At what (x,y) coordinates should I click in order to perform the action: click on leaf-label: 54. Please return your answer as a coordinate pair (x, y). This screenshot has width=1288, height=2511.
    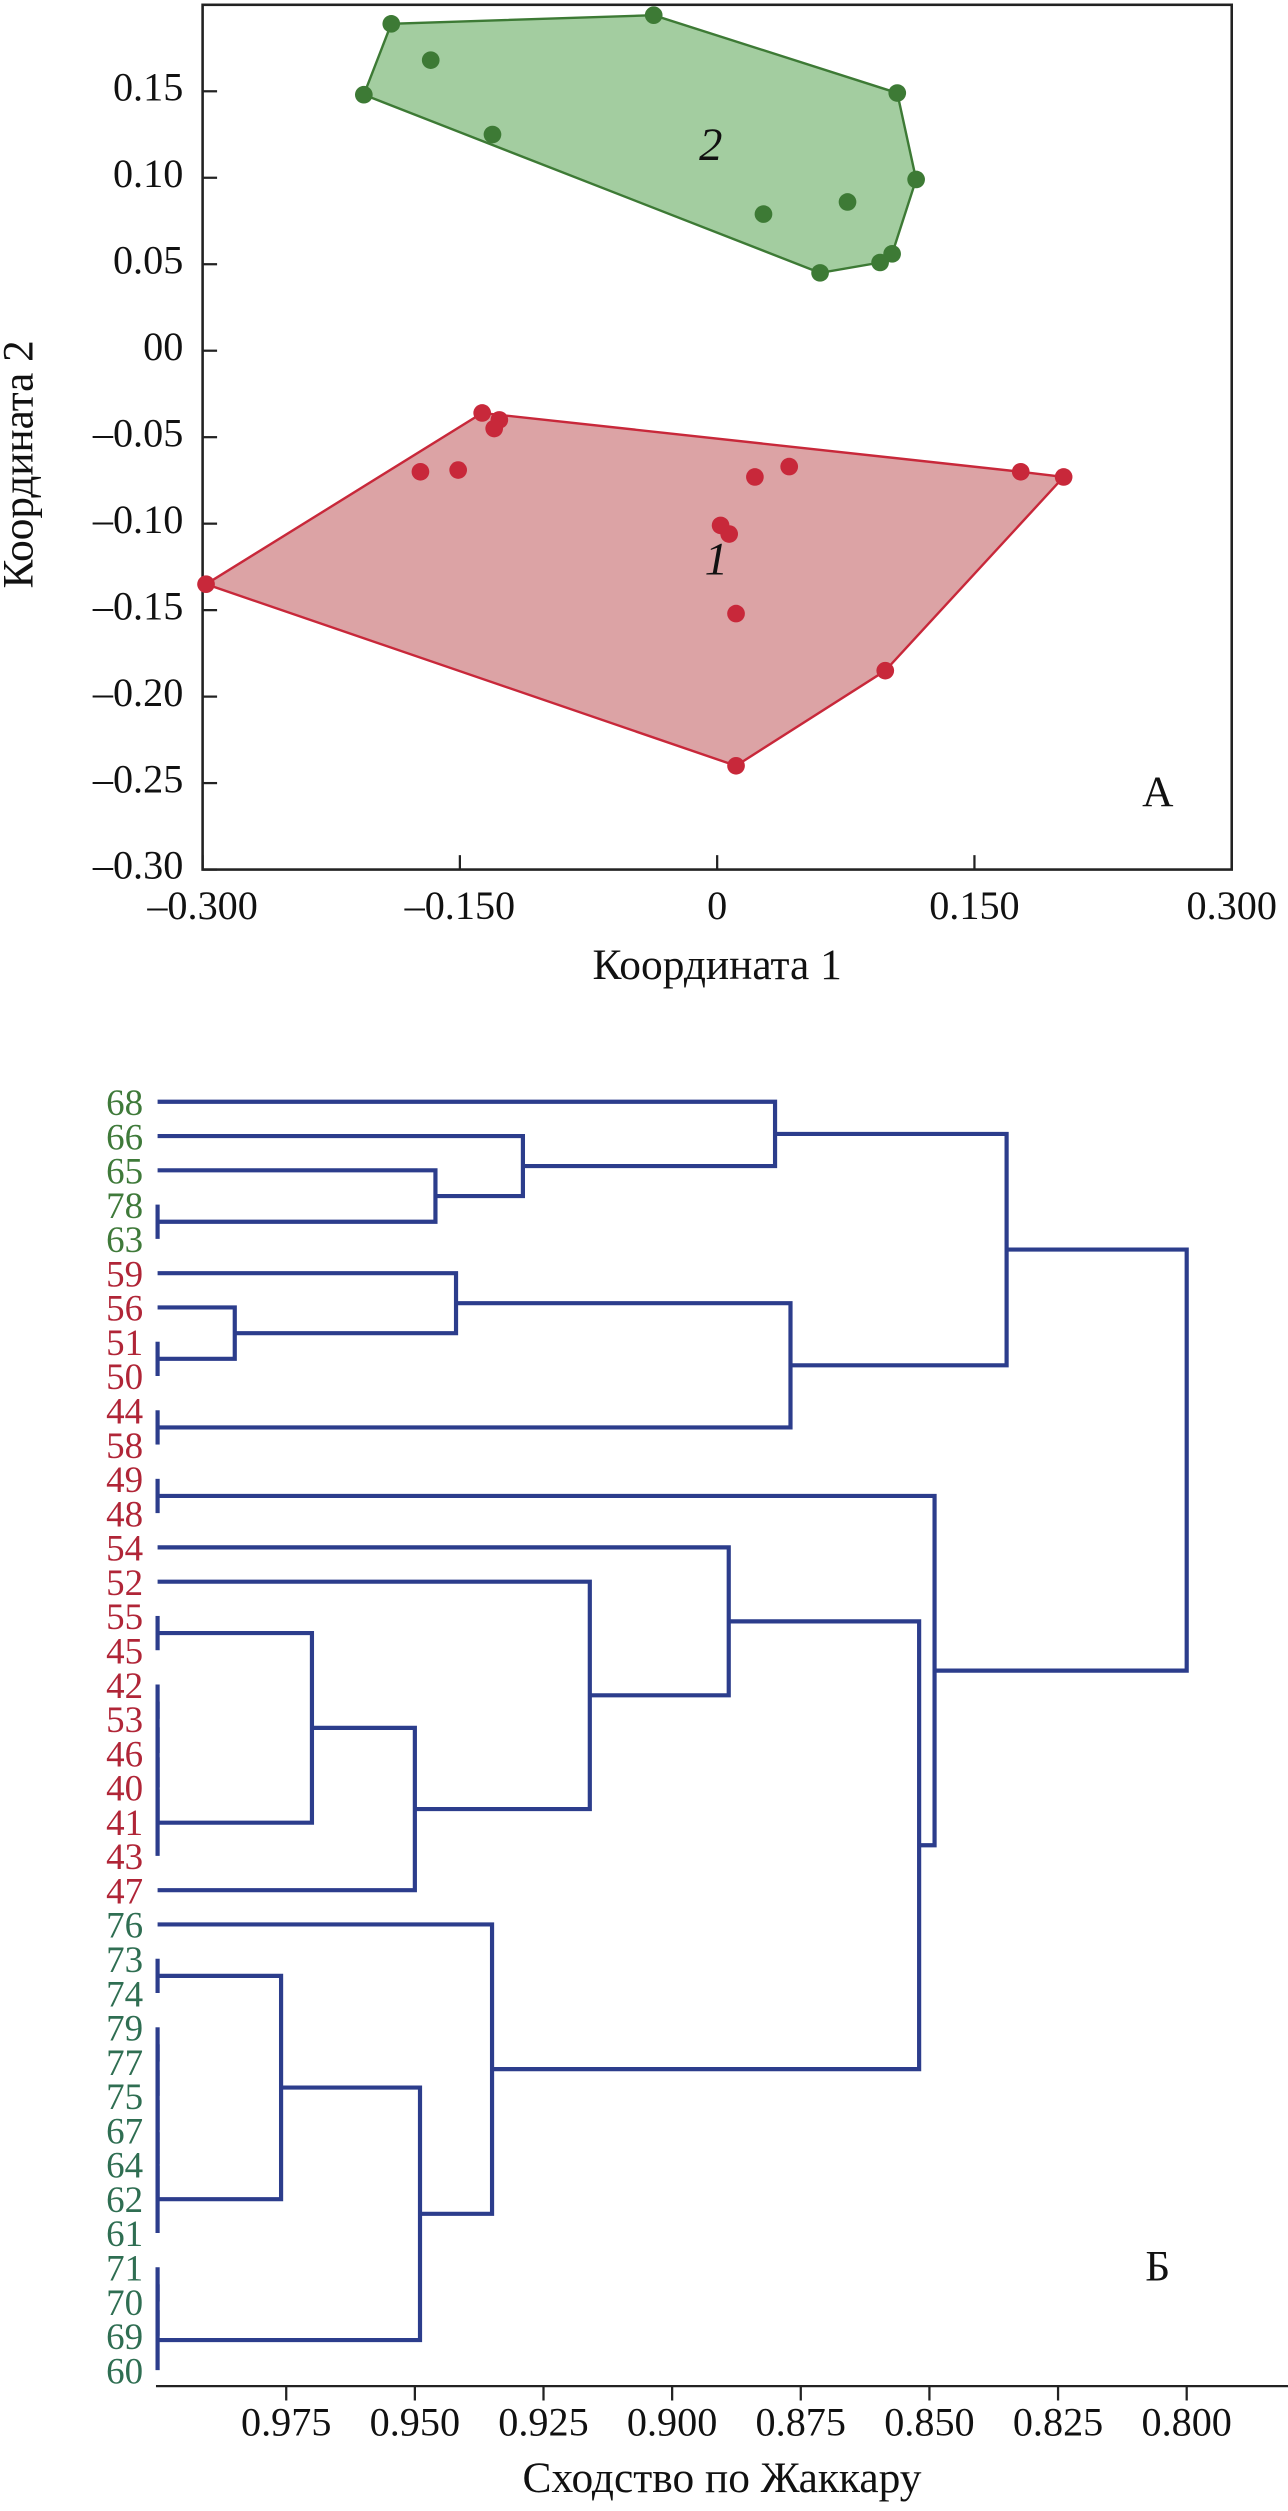
    Looking at the image, I should click on (124, 1548).